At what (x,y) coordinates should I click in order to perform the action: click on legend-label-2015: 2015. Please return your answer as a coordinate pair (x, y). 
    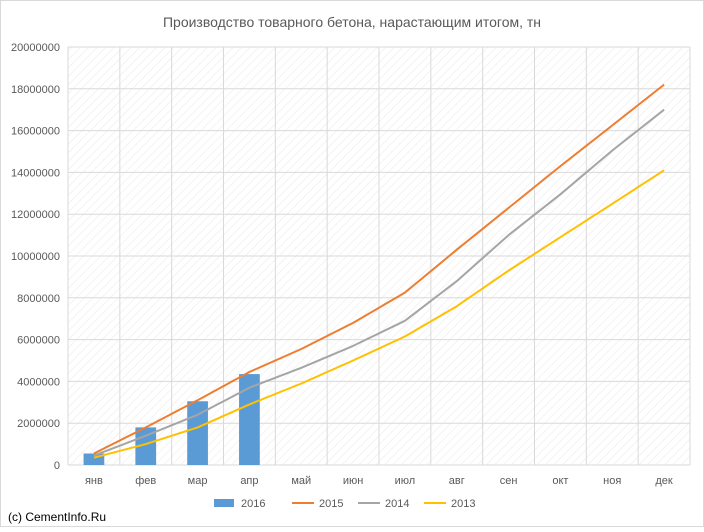
    Looking at the image, I should click on (331, 504).